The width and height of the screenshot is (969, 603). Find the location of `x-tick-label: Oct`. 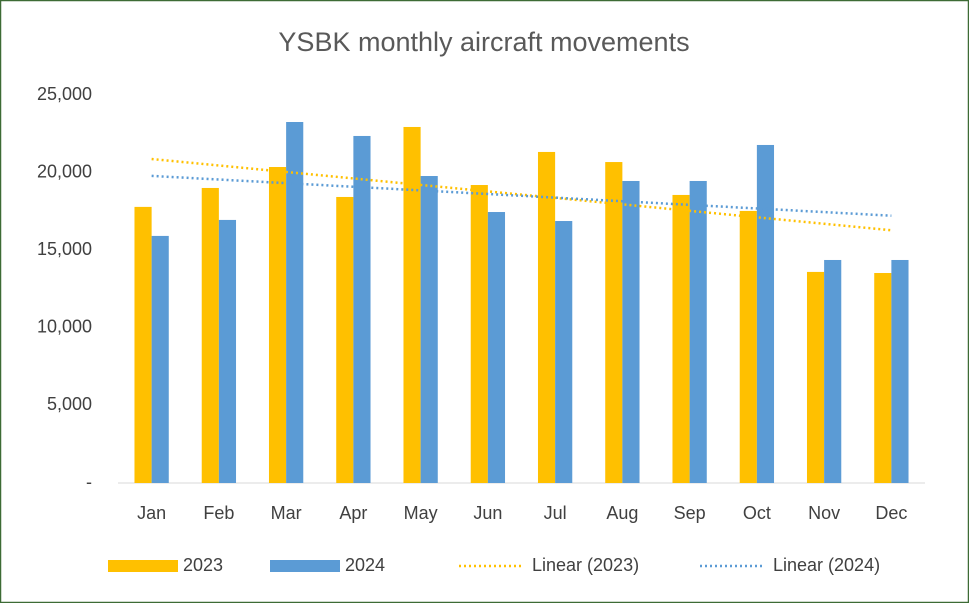

x-tick-label: Oct is located at coordinates (757, 513).